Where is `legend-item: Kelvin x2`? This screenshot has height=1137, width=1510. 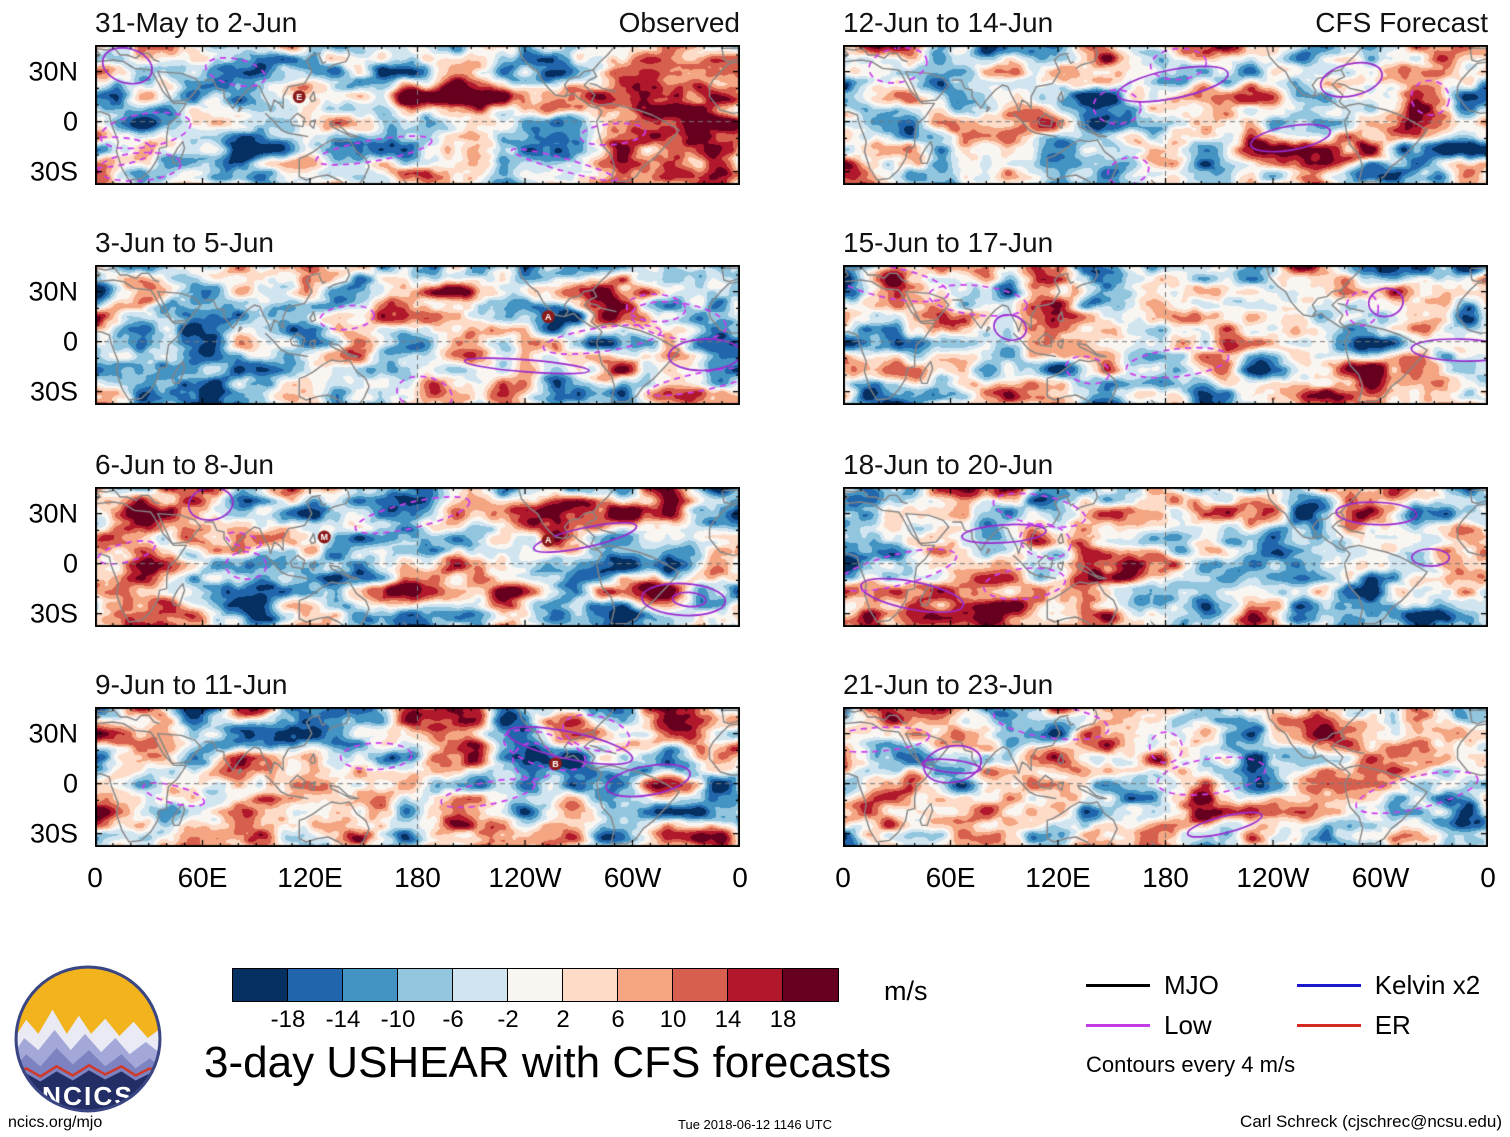 legend-item: Kelvin x2 is located at coordinates (1401, 984).